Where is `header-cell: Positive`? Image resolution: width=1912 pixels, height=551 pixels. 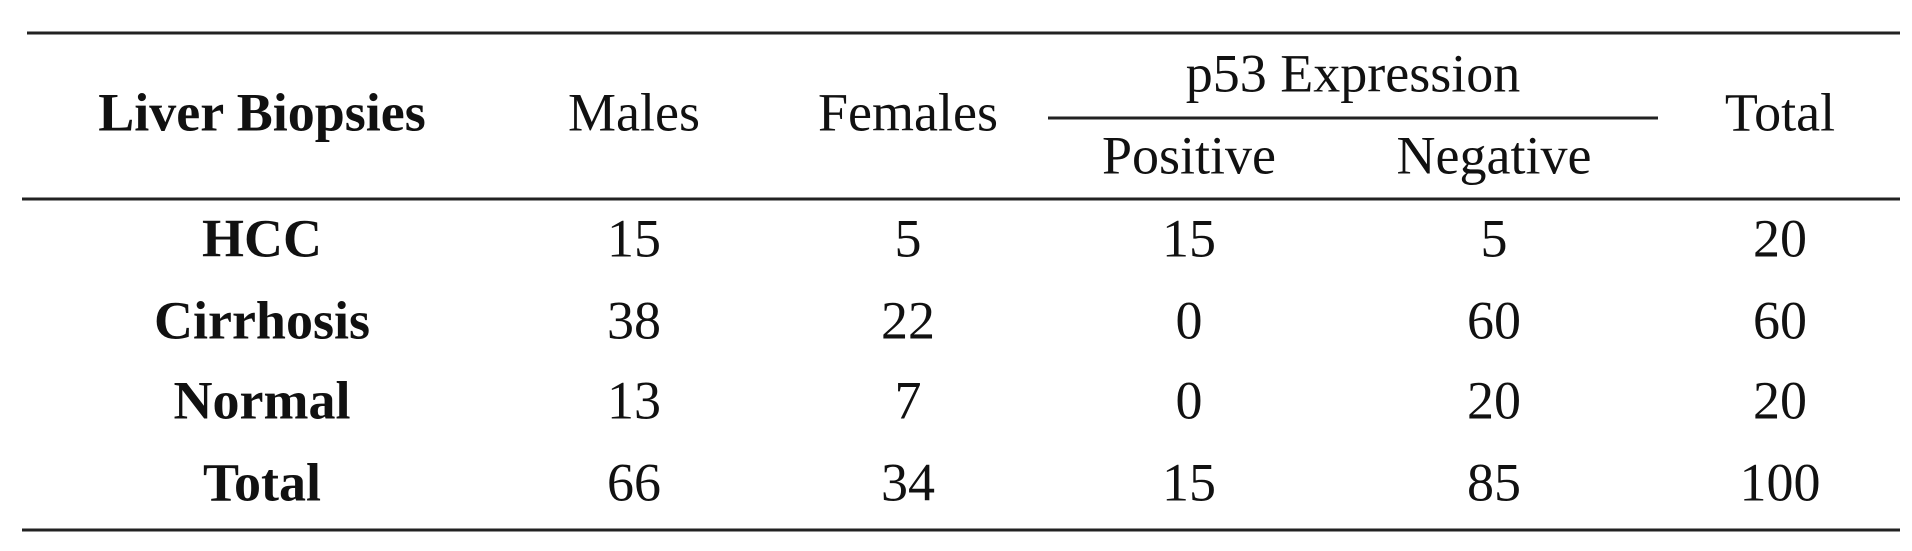
header-cell: Positive is located at coordinates (1189, 155).